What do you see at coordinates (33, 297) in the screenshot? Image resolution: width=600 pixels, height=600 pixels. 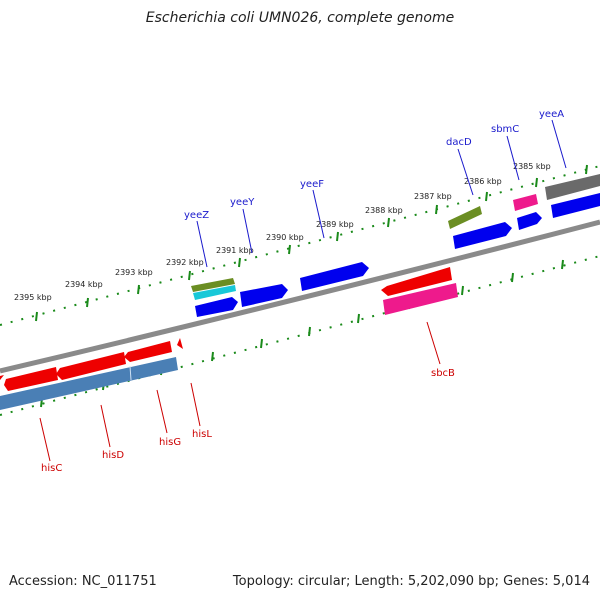 I see `tick-label-2395: 2395 kbp` at bounding box center [33, 297].